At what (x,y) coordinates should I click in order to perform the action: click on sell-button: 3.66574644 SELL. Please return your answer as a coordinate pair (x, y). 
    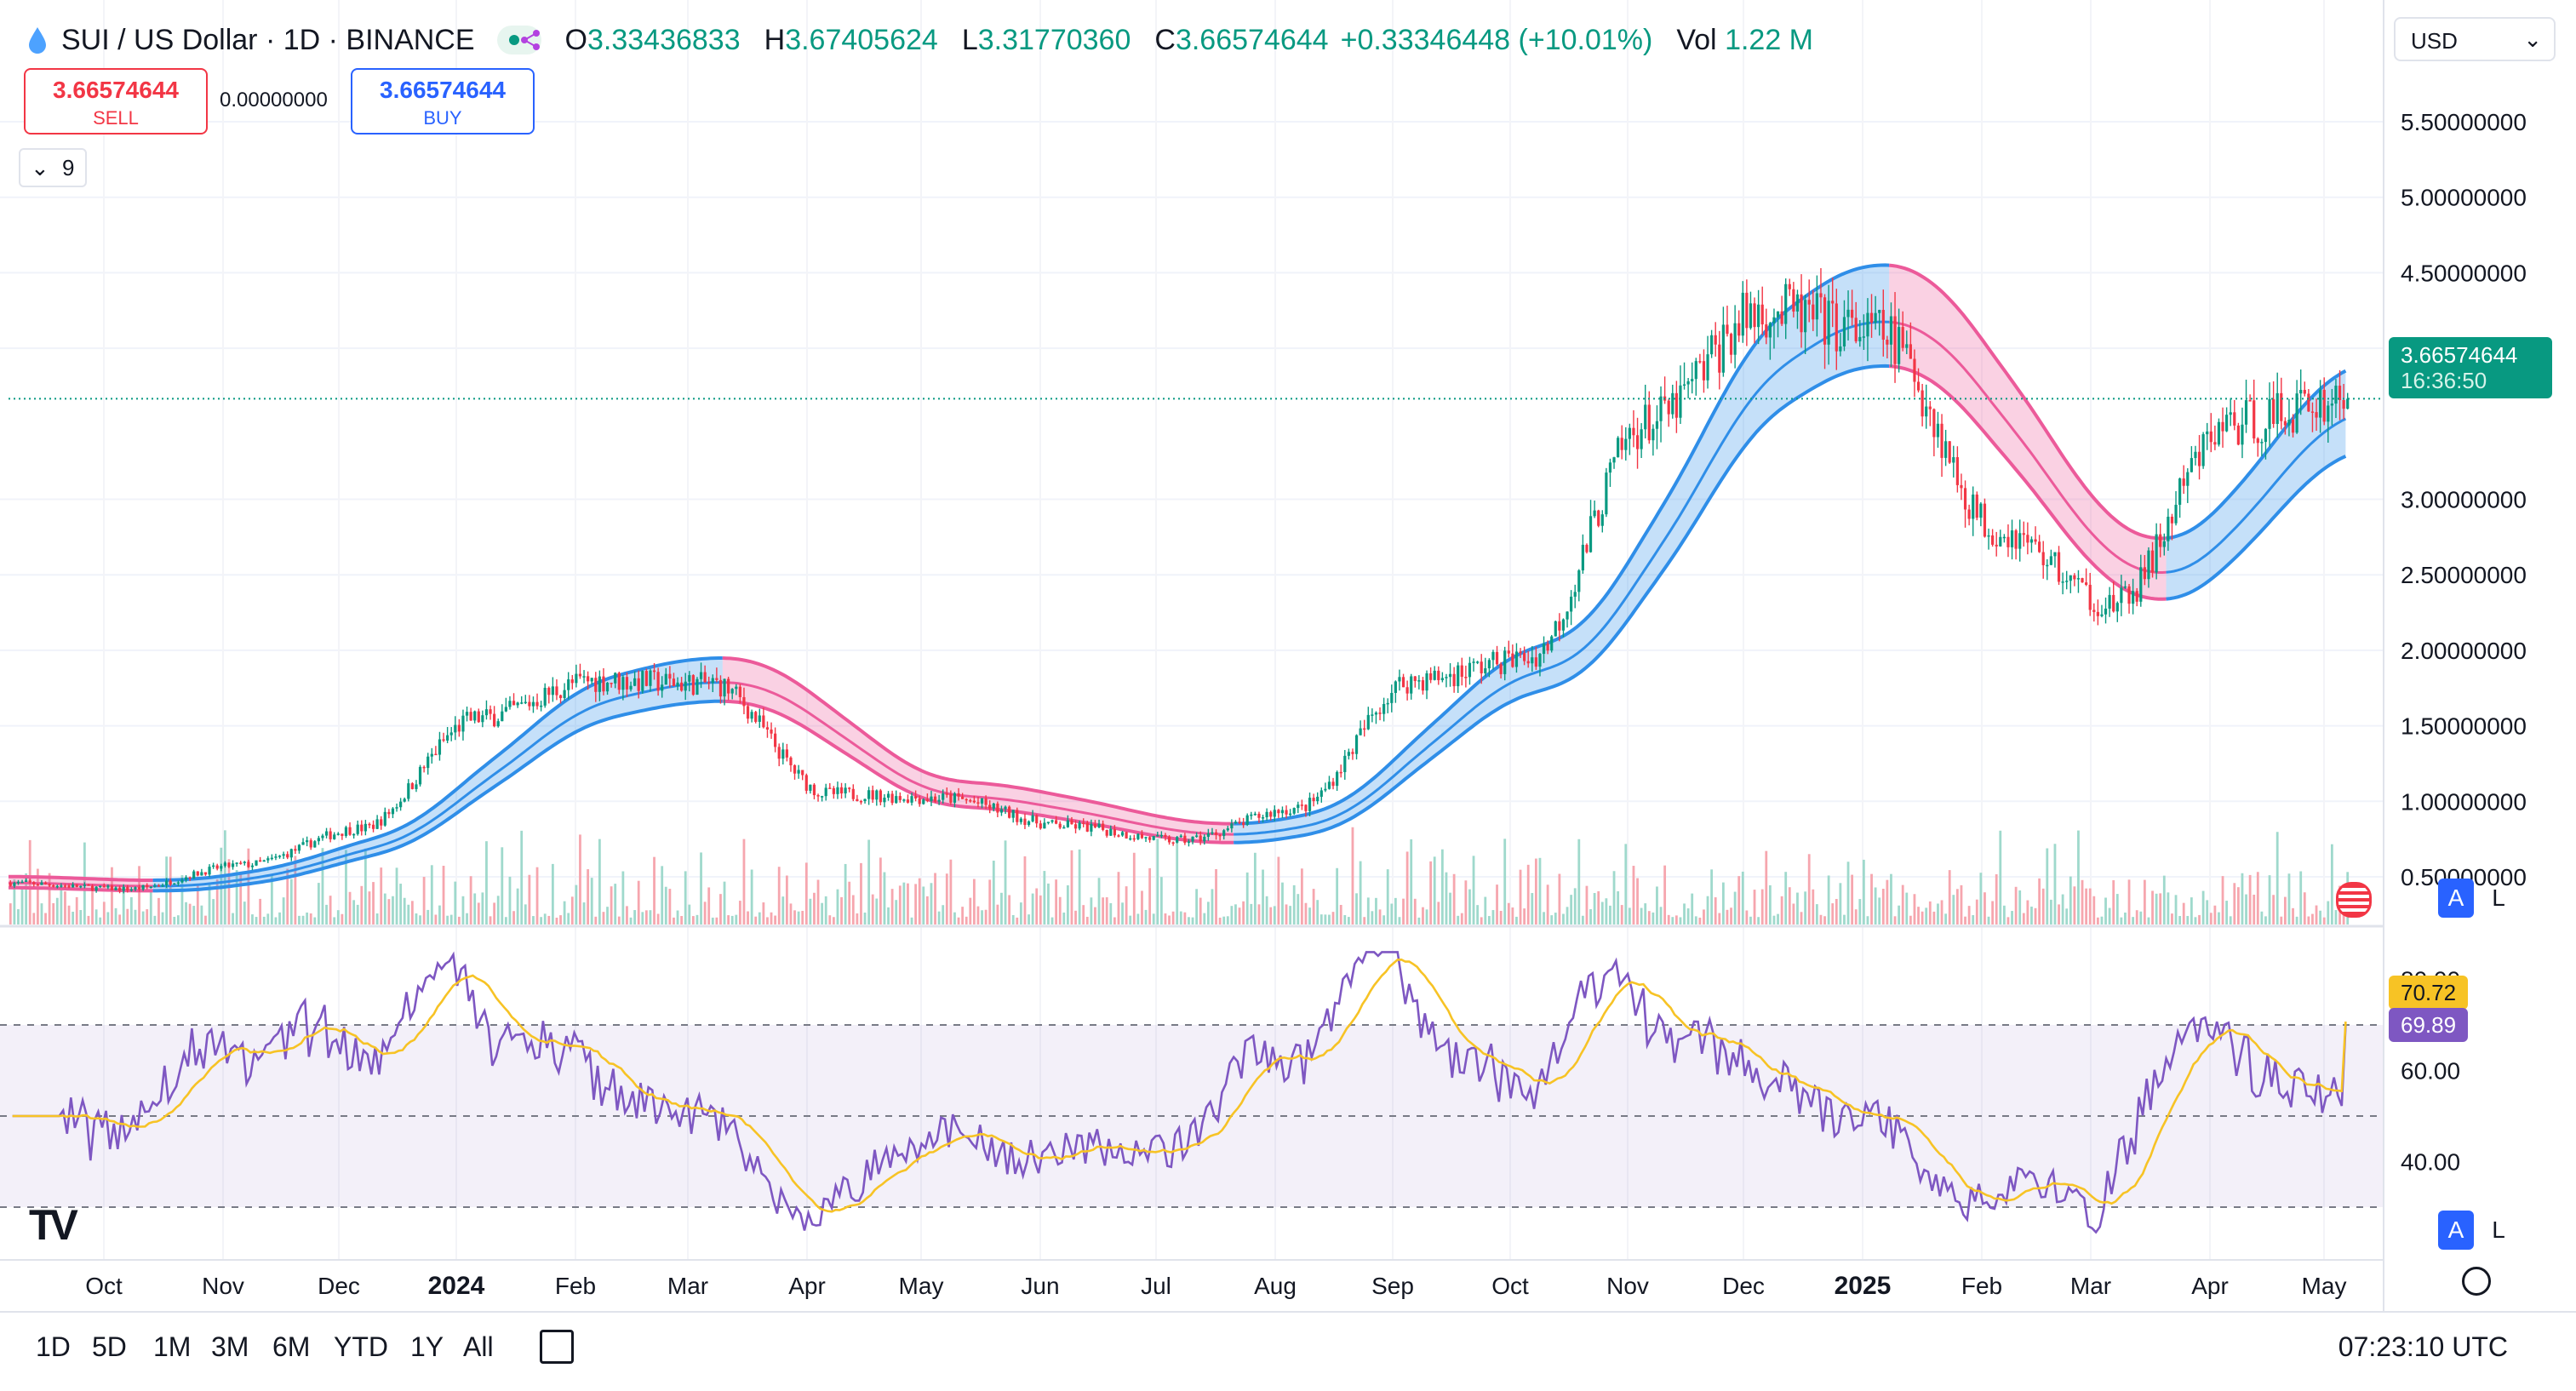
    Looking at the image, I should click on (116, 101).